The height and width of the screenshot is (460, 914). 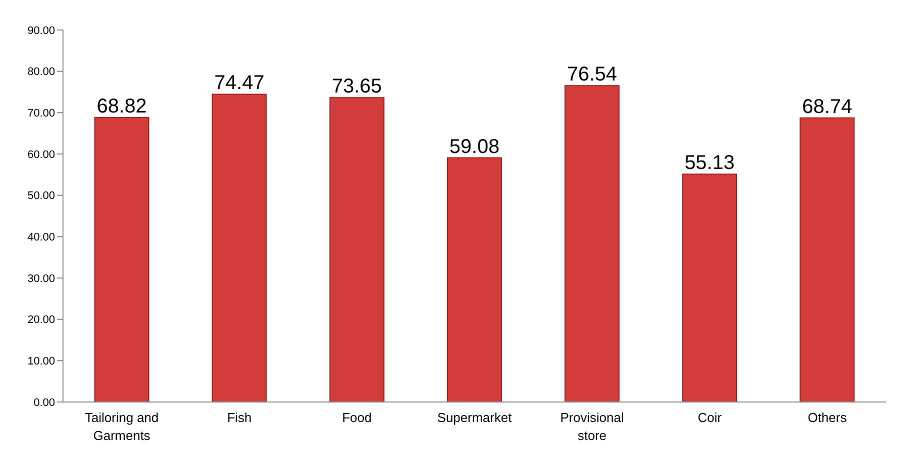 I want to click on x-tick-label: Provisional store, so click(x=592, y=426).